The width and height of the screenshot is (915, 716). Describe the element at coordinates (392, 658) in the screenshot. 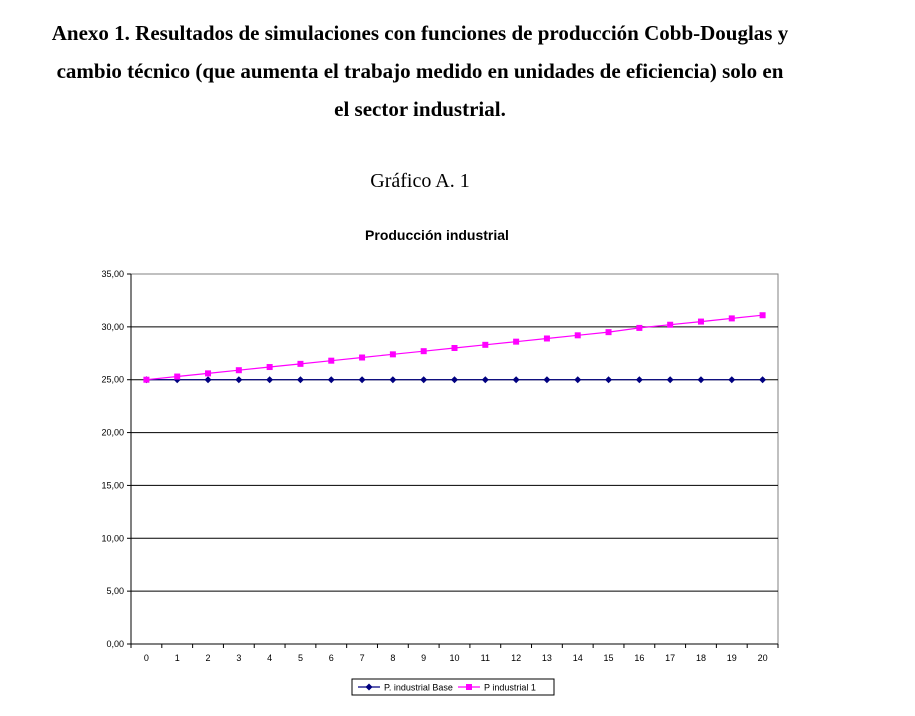

I see `x-tick-label: 8` at that location.